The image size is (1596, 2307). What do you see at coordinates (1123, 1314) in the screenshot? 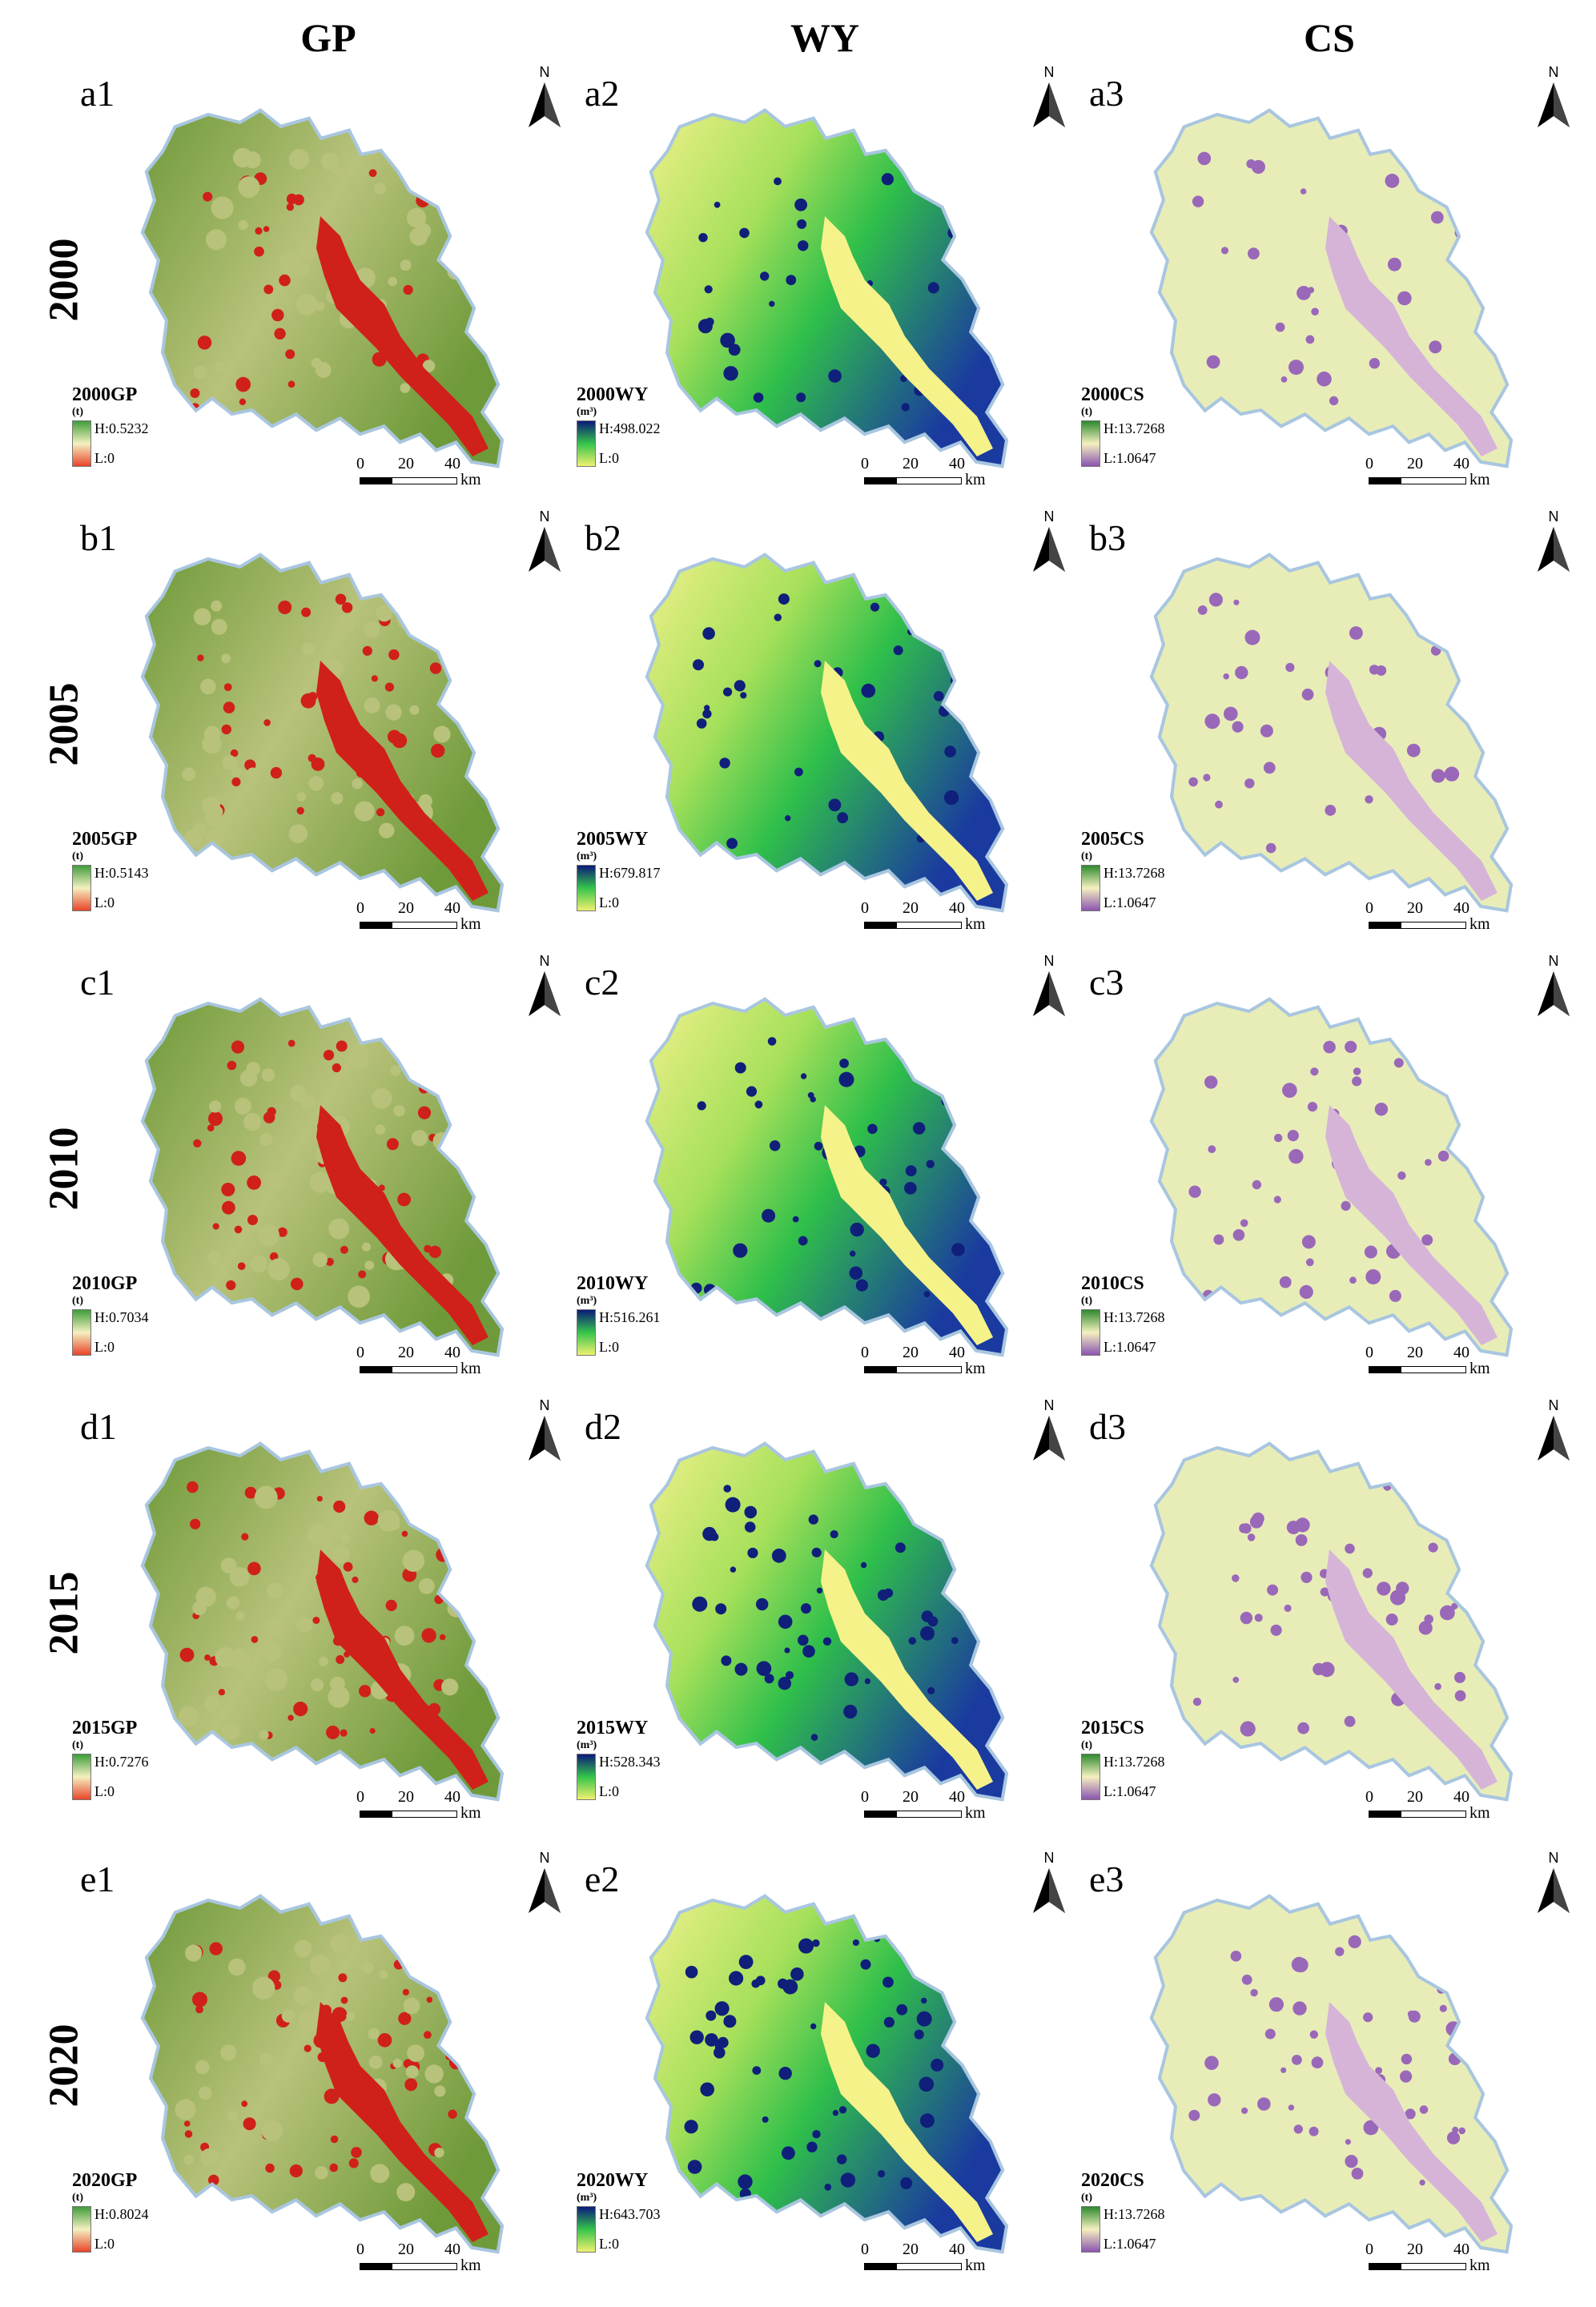
I see `legend: 2010CS (t) H:13.7268 L:1.0647` at bounding box center [1123, 1314].